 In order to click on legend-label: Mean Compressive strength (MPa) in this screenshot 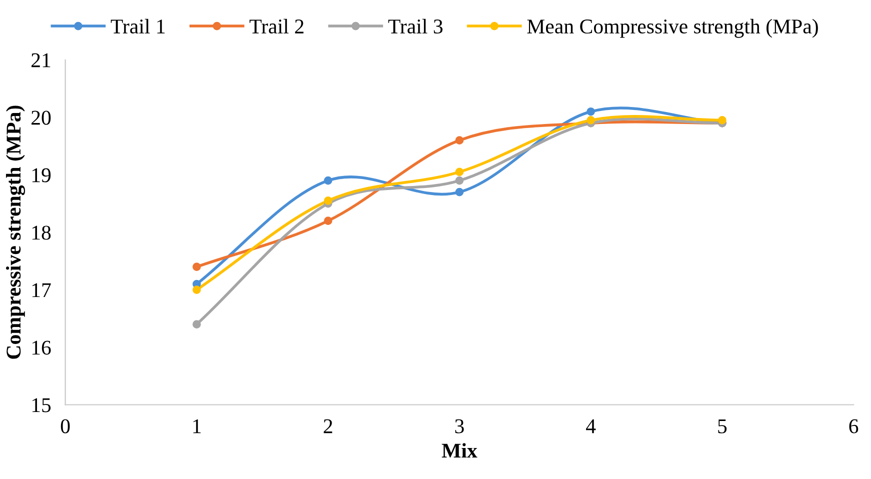, I will do `click(672, 28)`.